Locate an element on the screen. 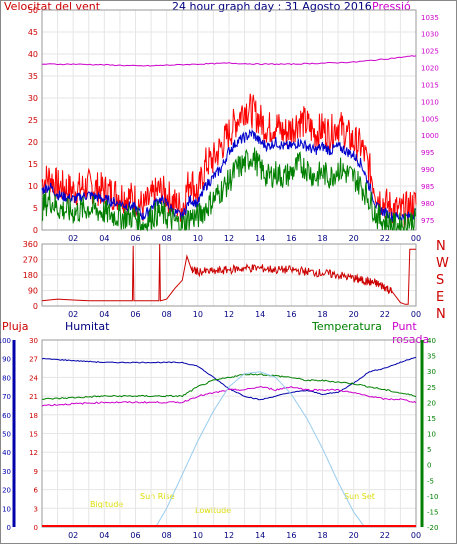 The width and height of the screenshot is (457, 544). humidity-tick-label: 40 is located at coordinates (6, 453).